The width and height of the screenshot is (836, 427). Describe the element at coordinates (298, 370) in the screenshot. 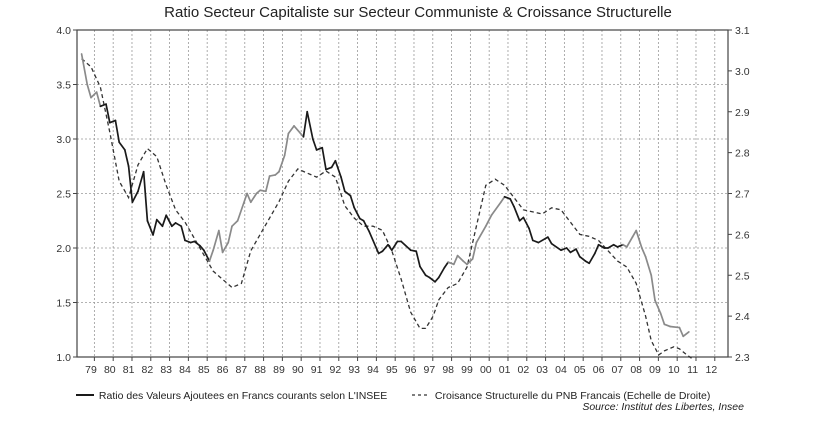

I see `x-tick-label: 90` at that location.